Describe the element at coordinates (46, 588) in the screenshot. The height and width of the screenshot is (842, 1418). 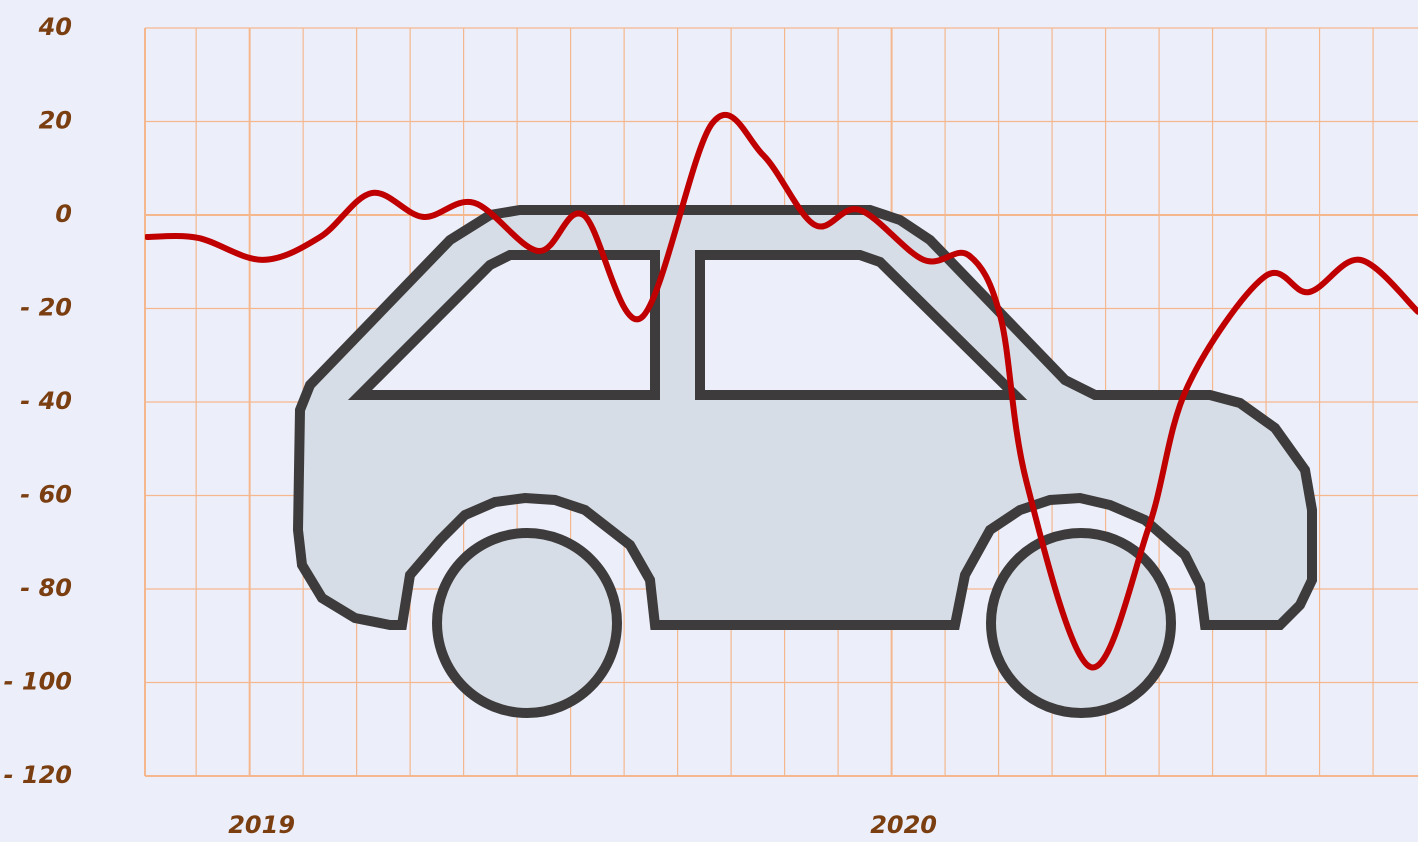
I see `y-tick-label: - 80` at that location.